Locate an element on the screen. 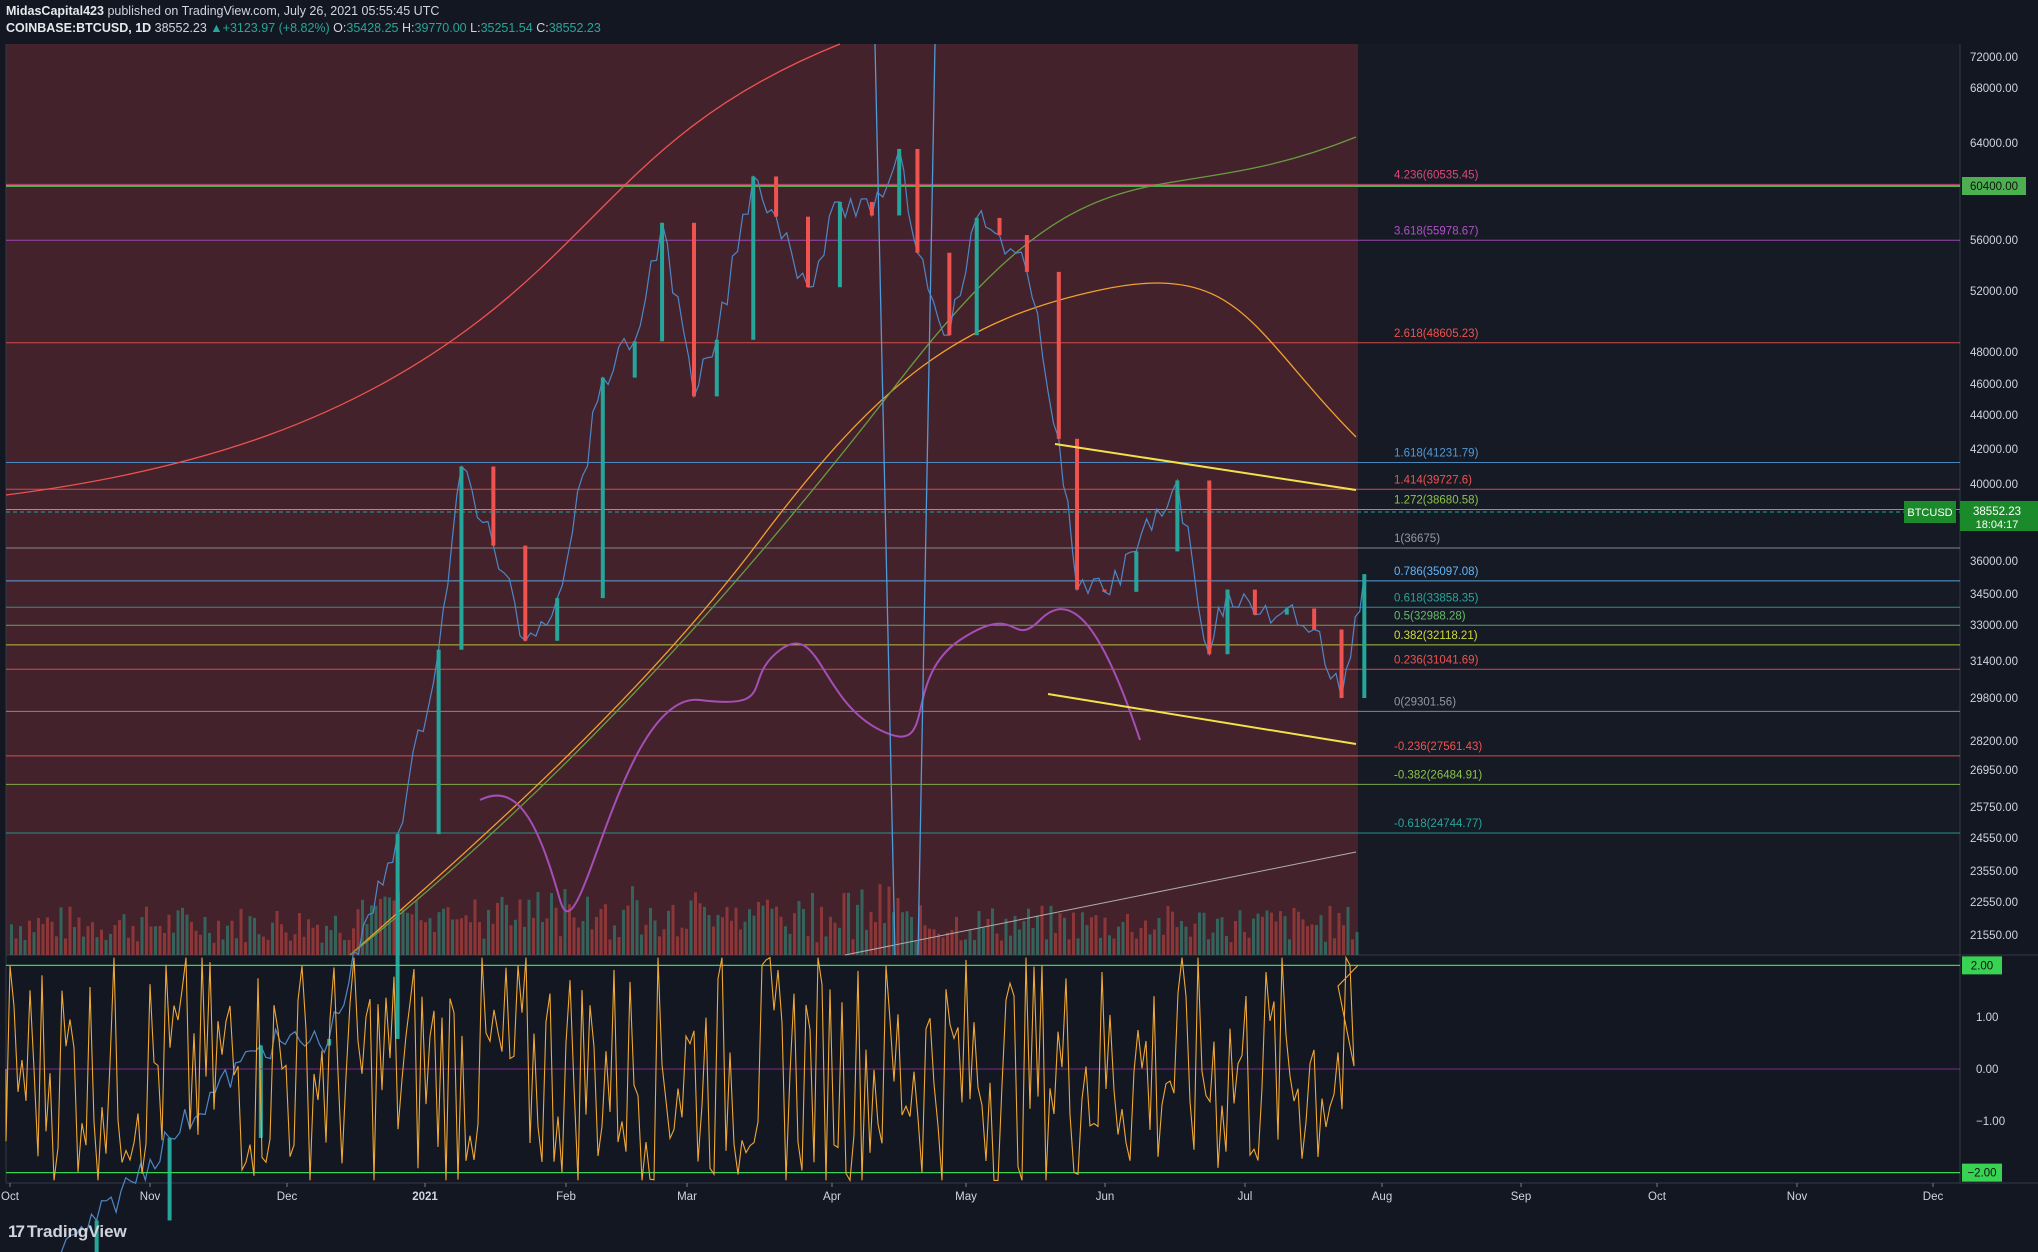 This screenshot has width=2038, height=1252. change-value: +3123.97 (+8.82%) is located at coordinates (276, 28).